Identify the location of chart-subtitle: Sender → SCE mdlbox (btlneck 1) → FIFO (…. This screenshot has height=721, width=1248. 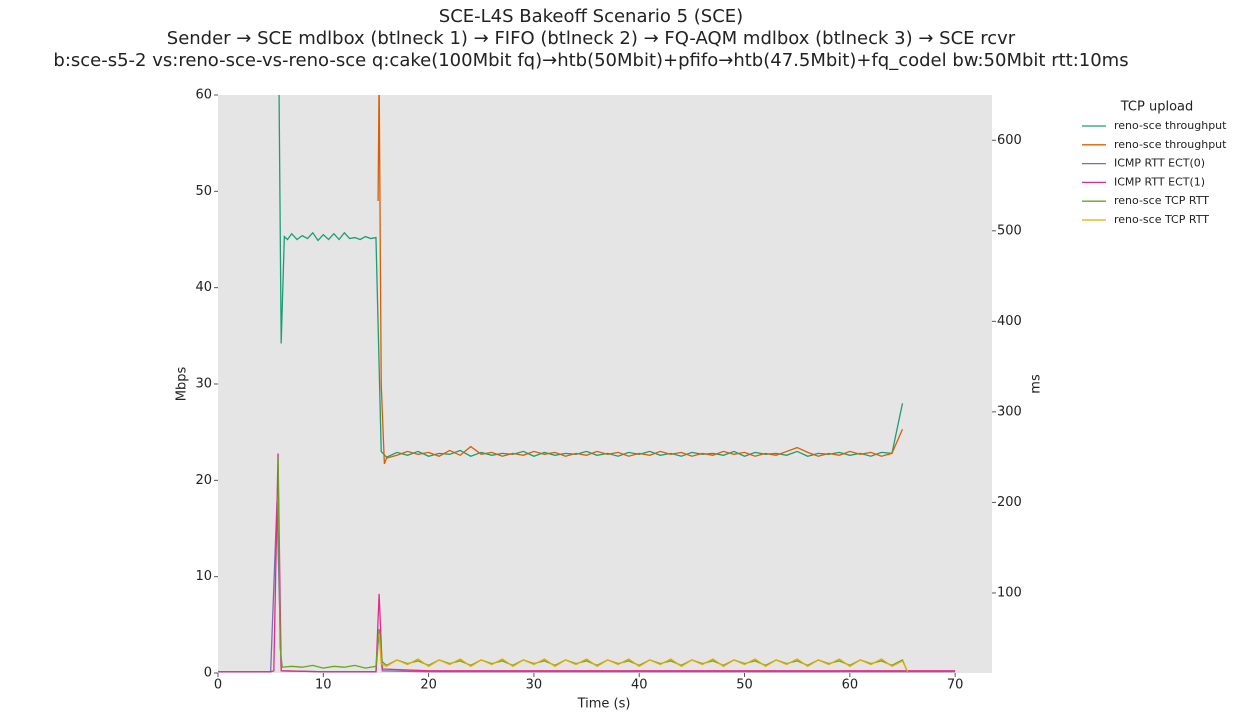
(591, 38).